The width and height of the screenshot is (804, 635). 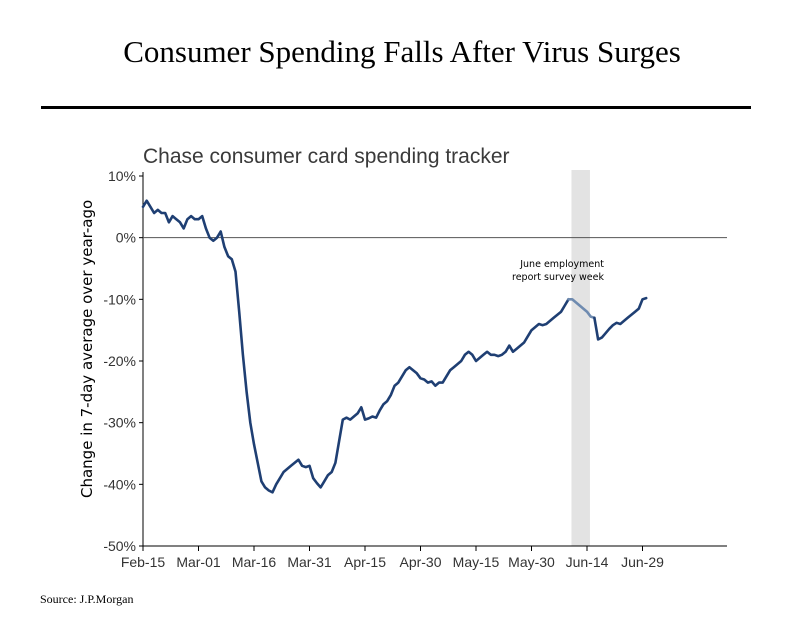 I want to click on y-tick-label: 0%, so click(x=126, y=238).